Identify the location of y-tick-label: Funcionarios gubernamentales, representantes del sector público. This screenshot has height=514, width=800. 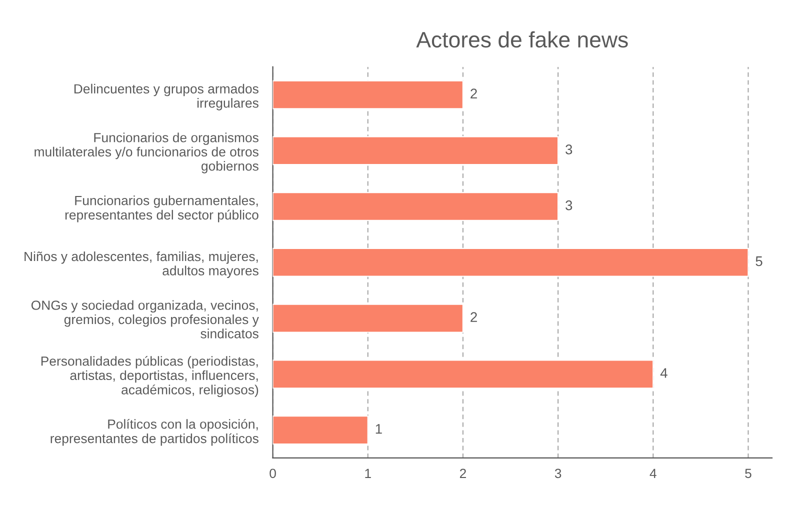
(161, 209).